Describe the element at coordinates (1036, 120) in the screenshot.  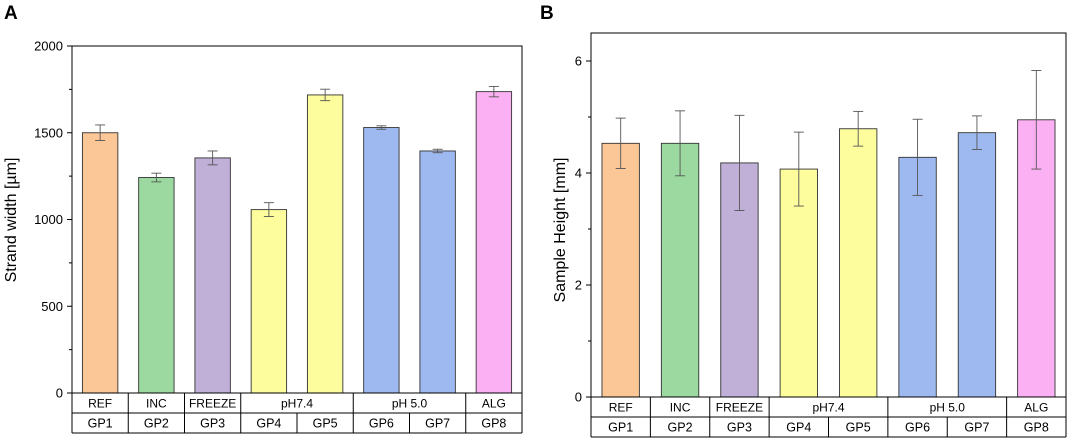
I see `panel-b-error-bar-gp8` at that location.